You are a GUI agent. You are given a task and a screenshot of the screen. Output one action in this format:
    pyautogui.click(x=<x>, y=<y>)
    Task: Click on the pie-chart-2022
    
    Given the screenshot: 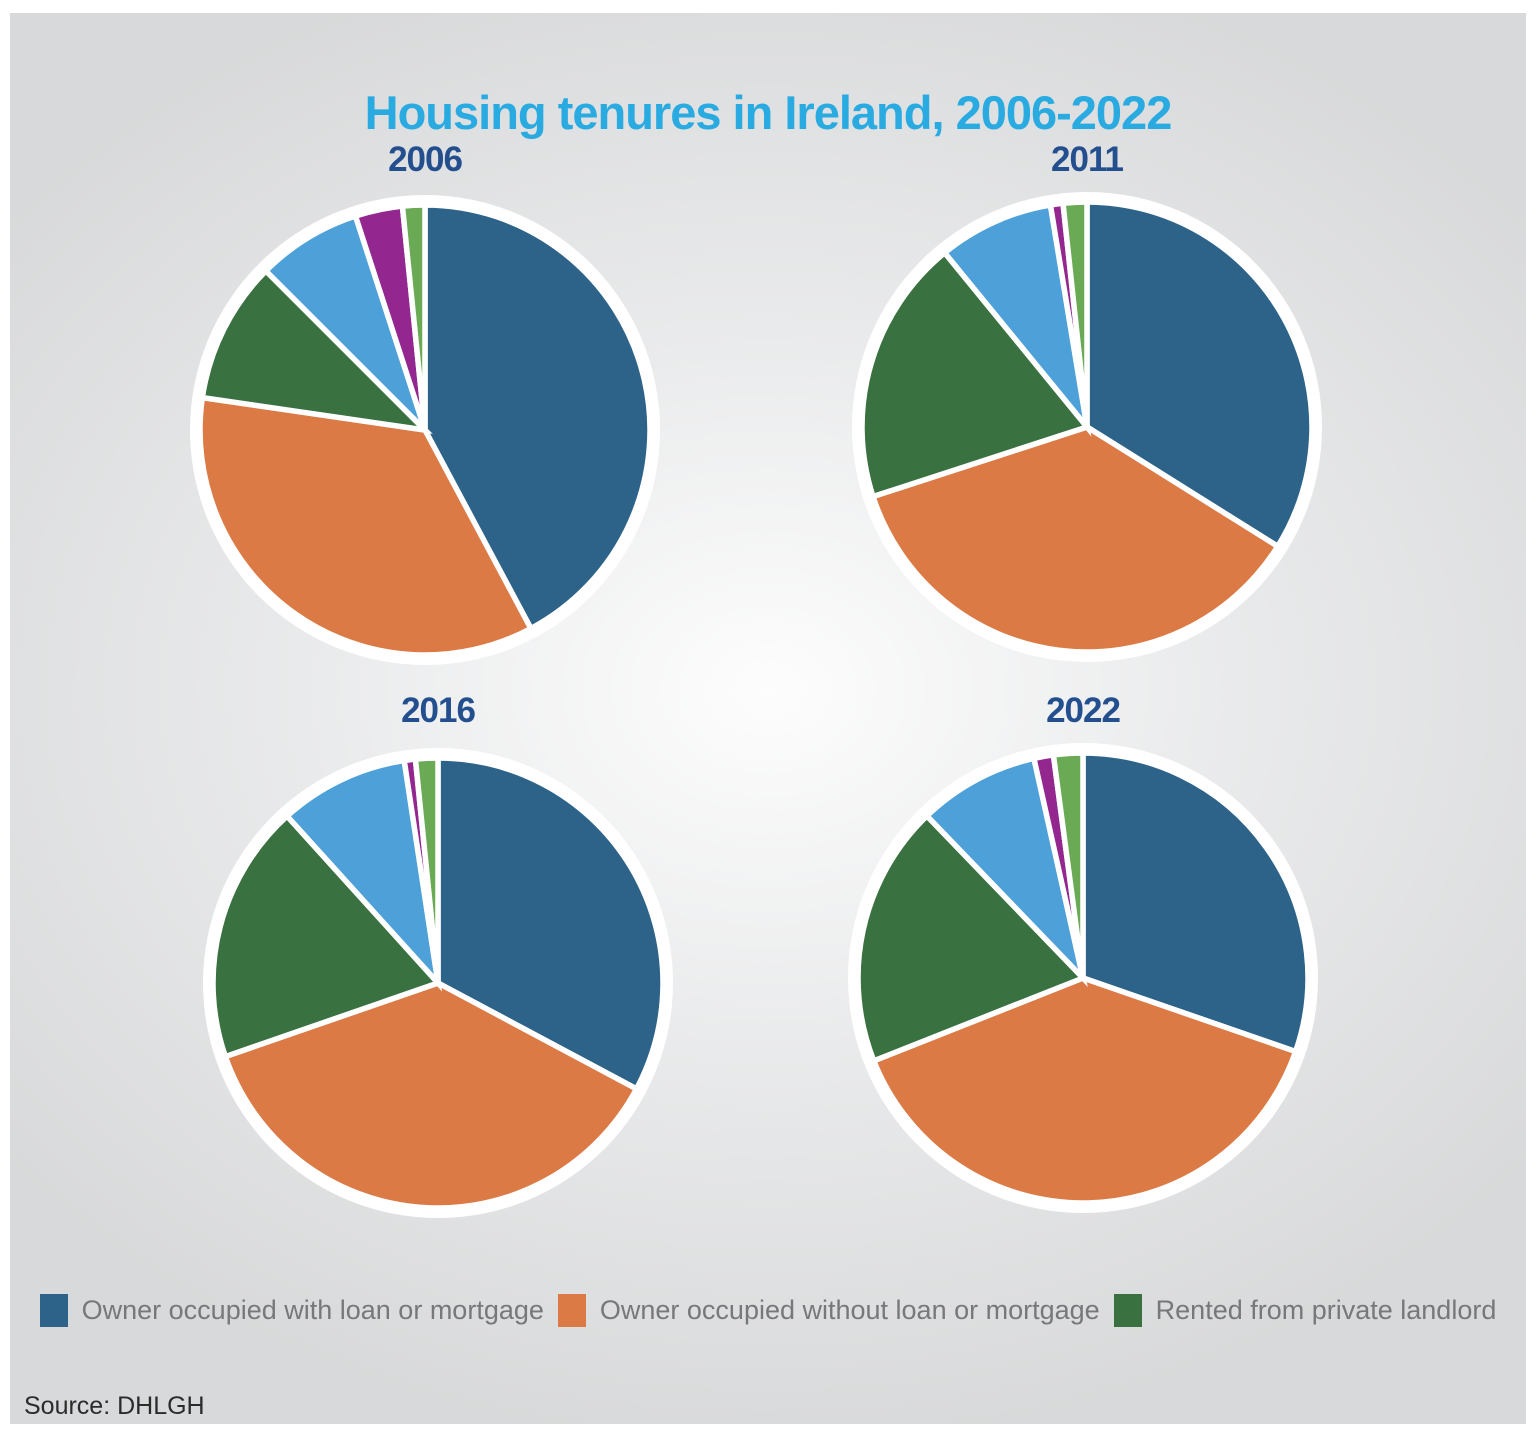 What is the action you would take?
    pyautogui.click(x=1083, y=978)
    